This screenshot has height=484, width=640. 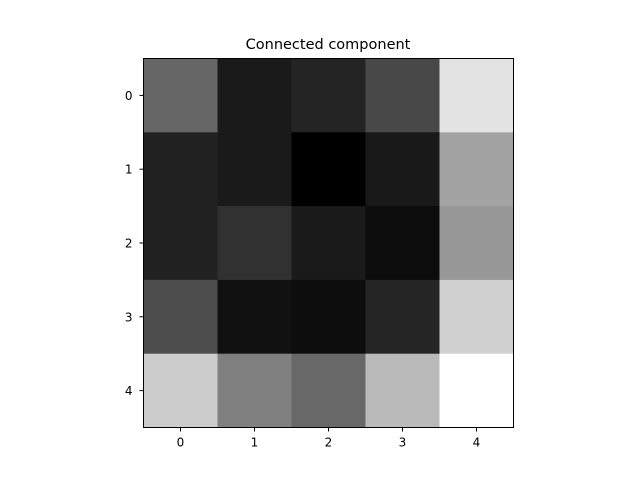 What do you see at coordinates (402, 95) in the screenshot?
I see `heatmap-cell-r0-c3` at bounding box center [402, 95].